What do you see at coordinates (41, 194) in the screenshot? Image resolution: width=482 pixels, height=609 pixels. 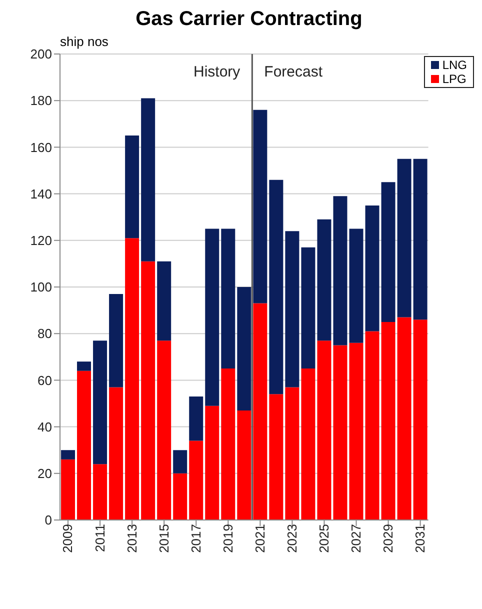 I see `y-tick-label: 140` at bounding box center [41, 194].